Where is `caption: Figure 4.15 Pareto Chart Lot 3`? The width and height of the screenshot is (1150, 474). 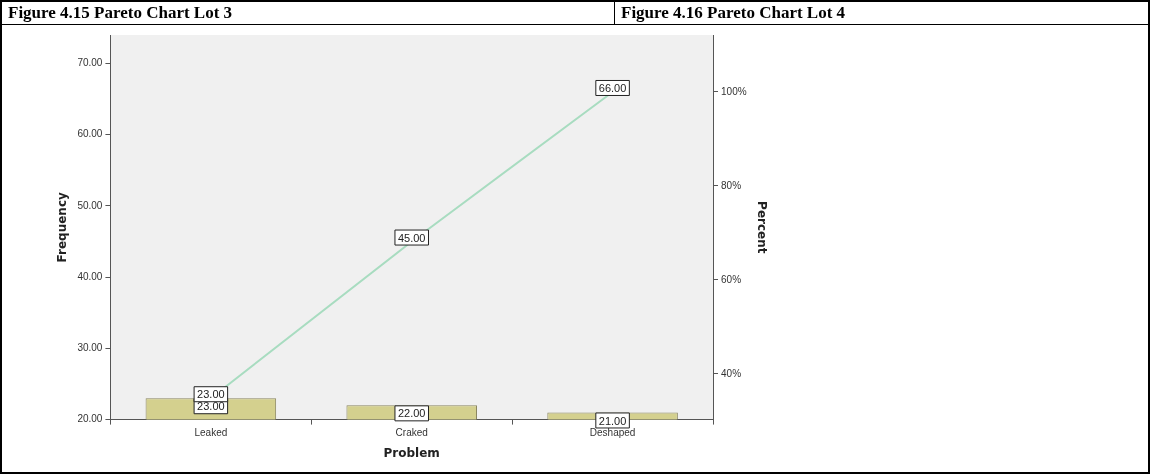
caption: Figure 4.15 Pareto Chart Lot 3 is located at coordinates (308, 13).